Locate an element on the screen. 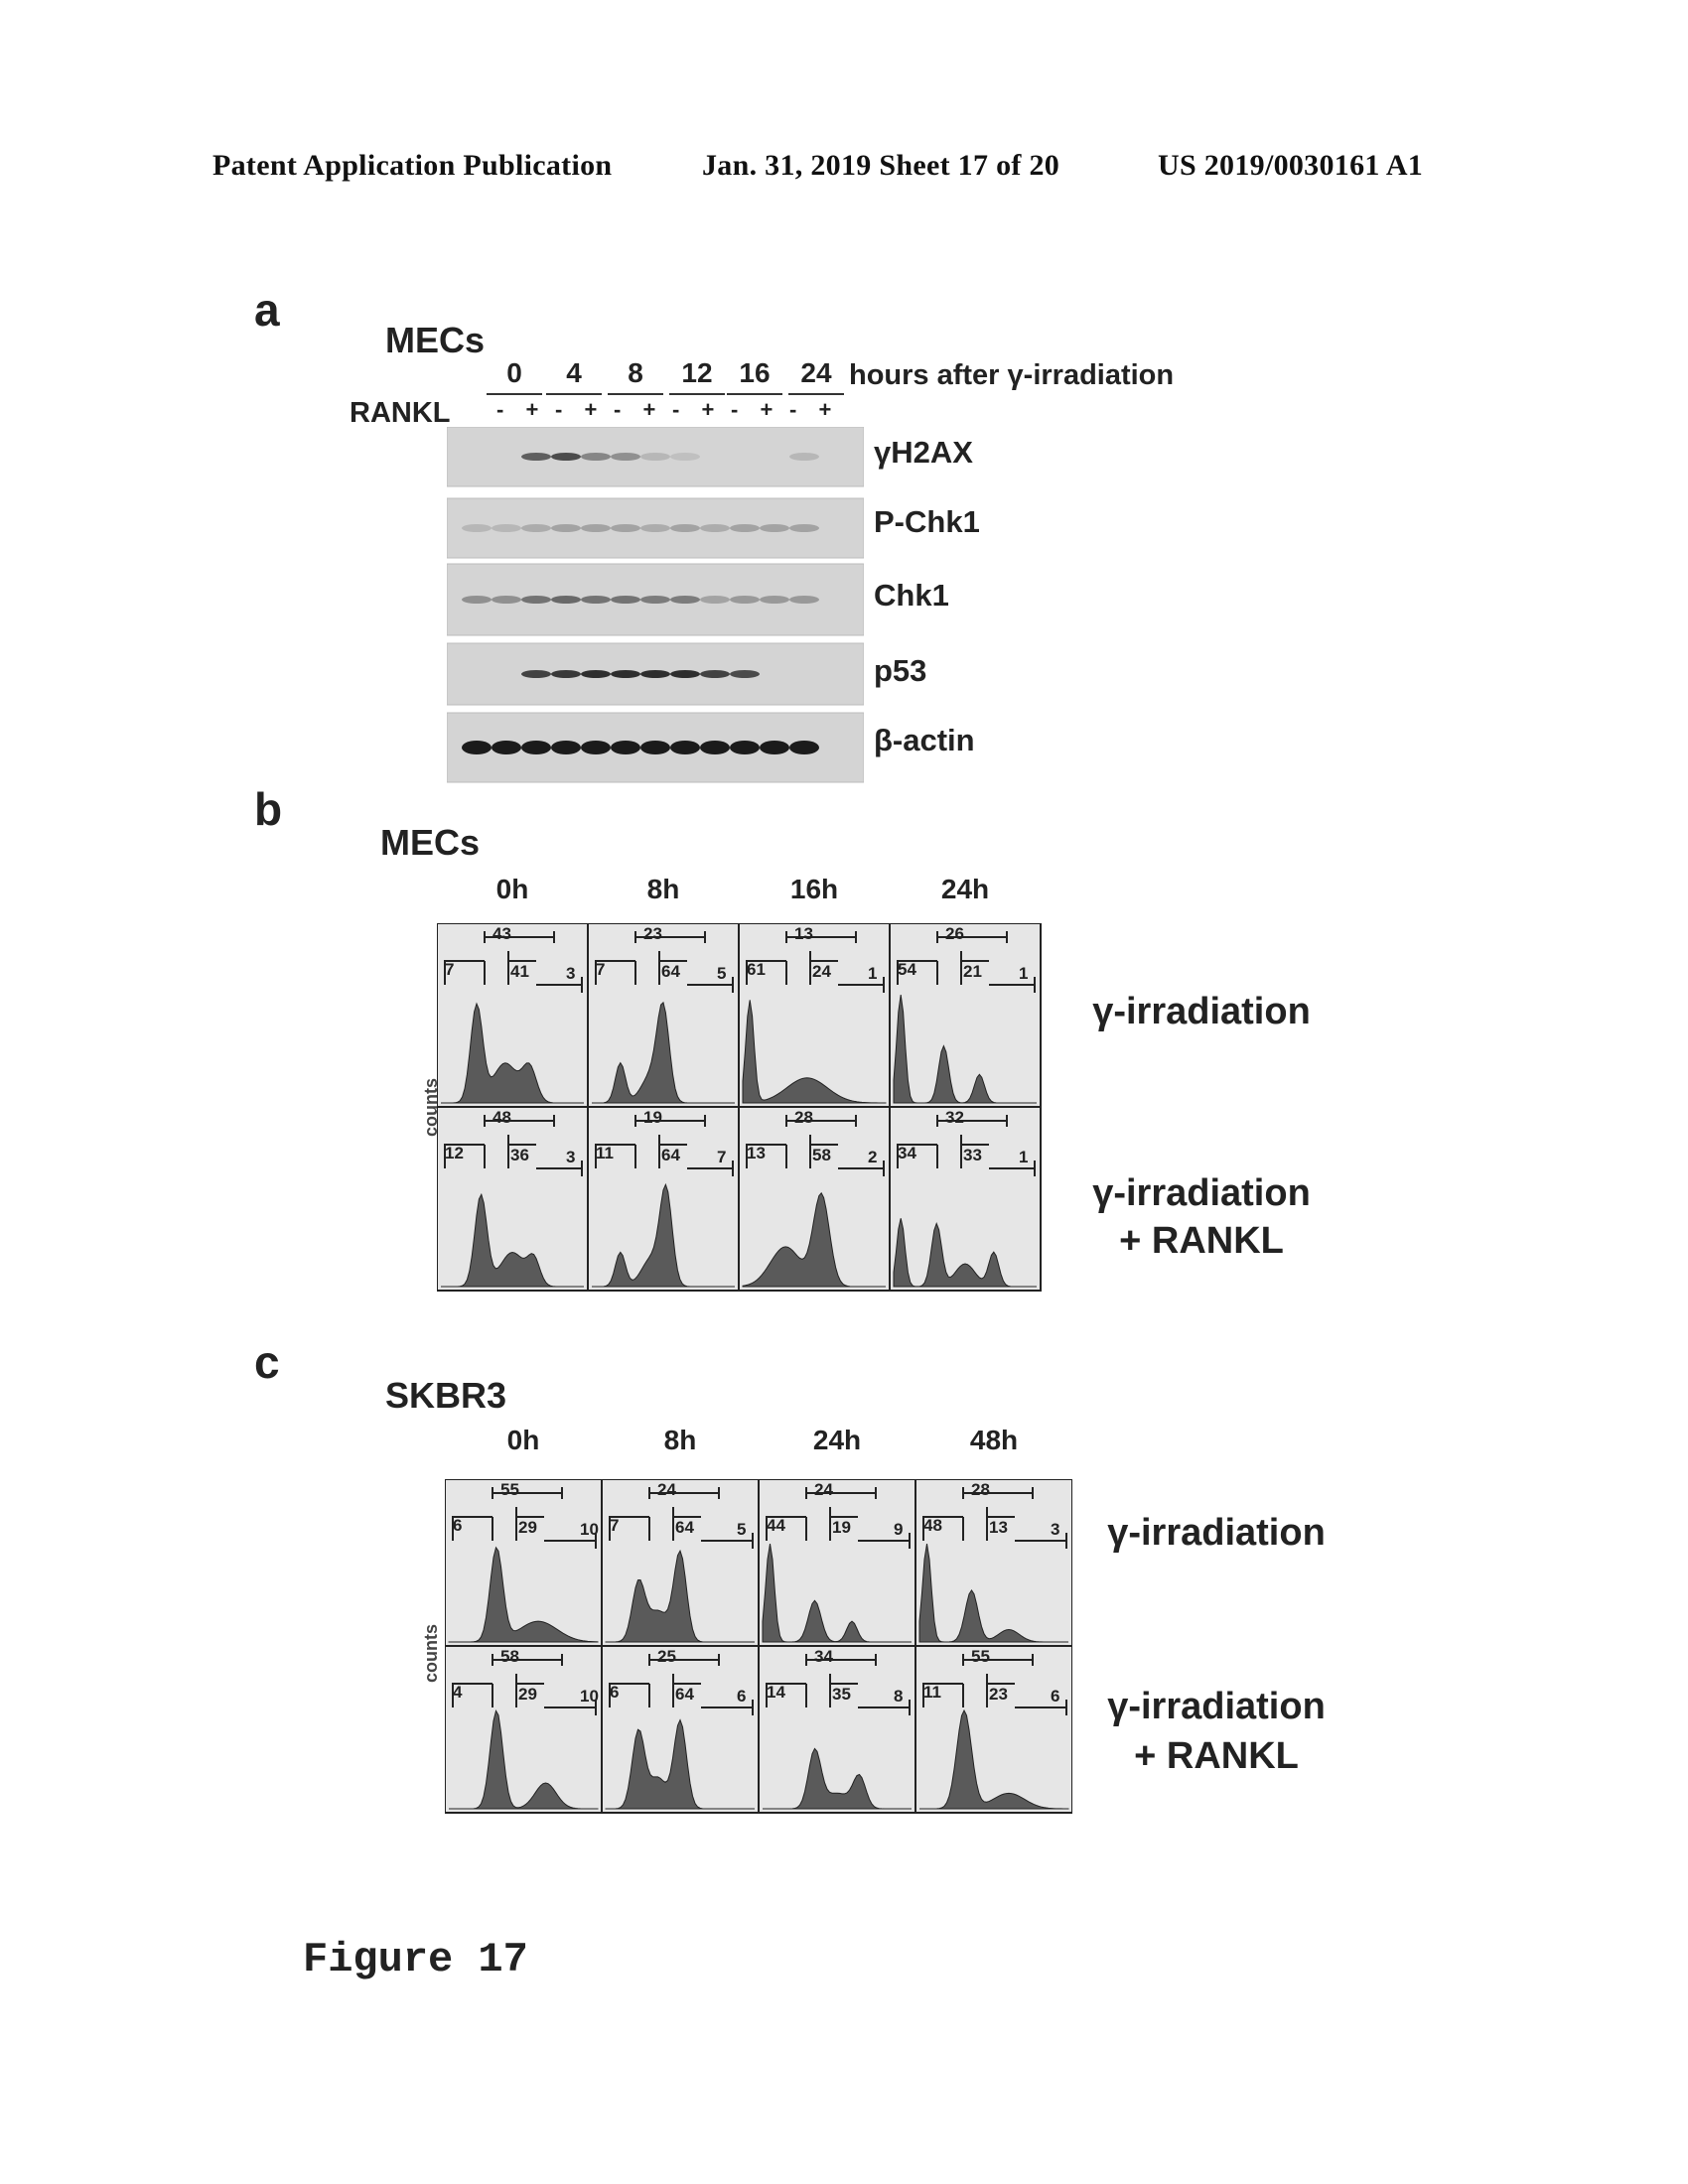  histogram-cell: 2848133 is located at coordinates (993, 1562).